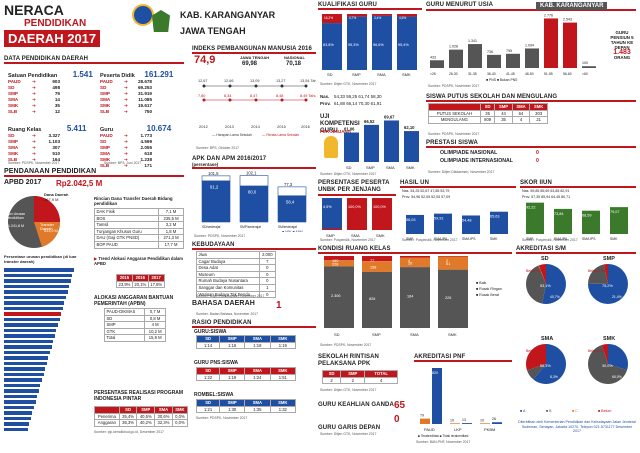  I want to click on rasio-rombel-table: SD SMP SMA SMK 1:21 1:30 1:35 1:32, so click(246, 406).